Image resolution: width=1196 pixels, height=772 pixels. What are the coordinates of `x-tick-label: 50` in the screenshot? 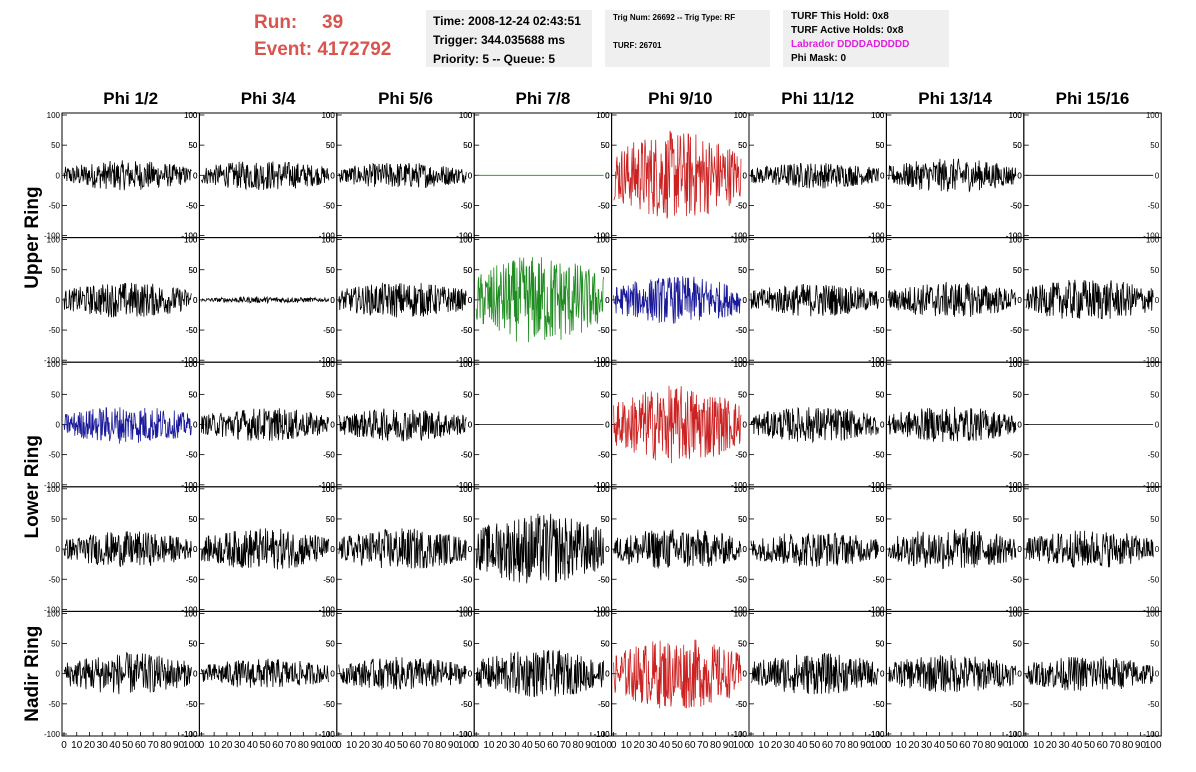 It's located at (1090, 745).